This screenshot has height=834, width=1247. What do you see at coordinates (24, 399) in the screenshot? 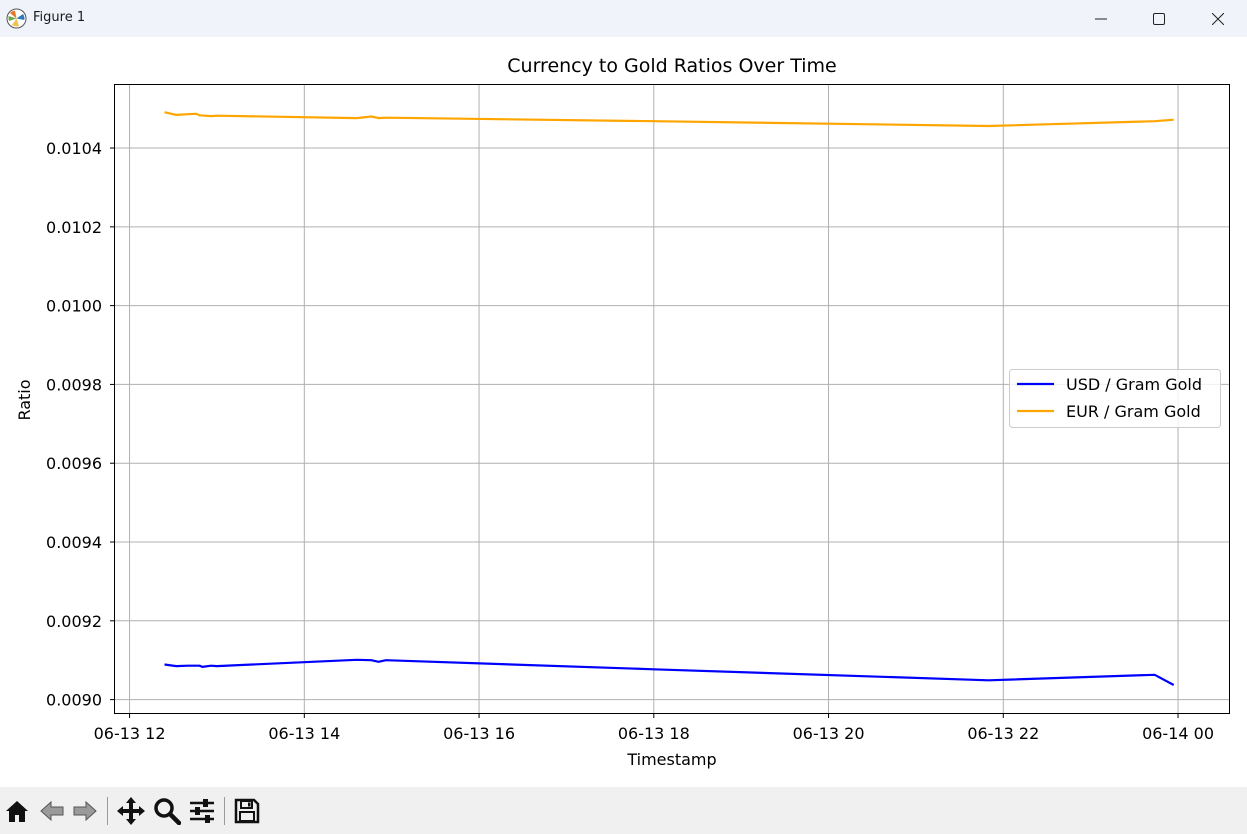
I see `y-axis-label: Ratio` at bounding box center [24, 399].